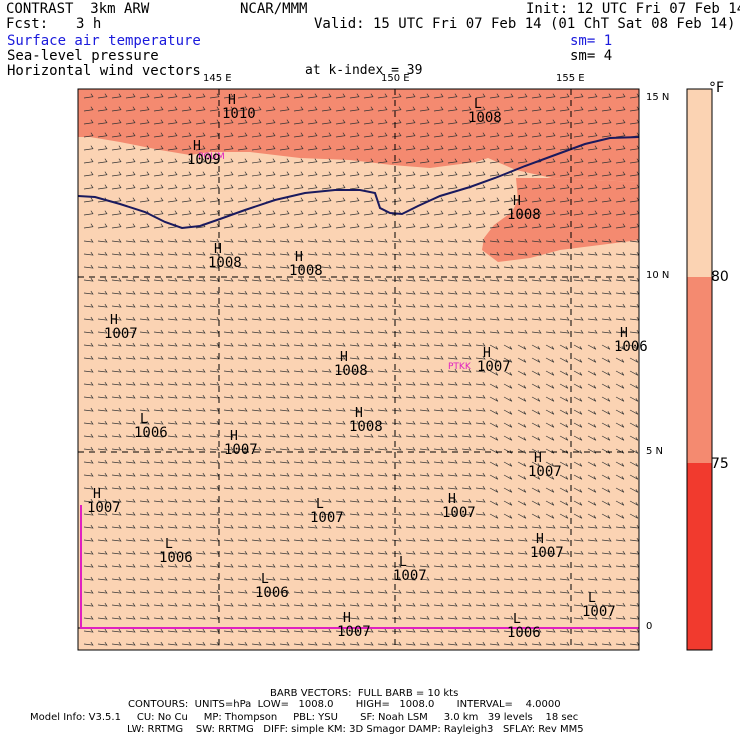  What do you see at coordinates (395, 78) in the screenshot?
I see `lon-label-150: 150 E` at bounding box center [395, 78].